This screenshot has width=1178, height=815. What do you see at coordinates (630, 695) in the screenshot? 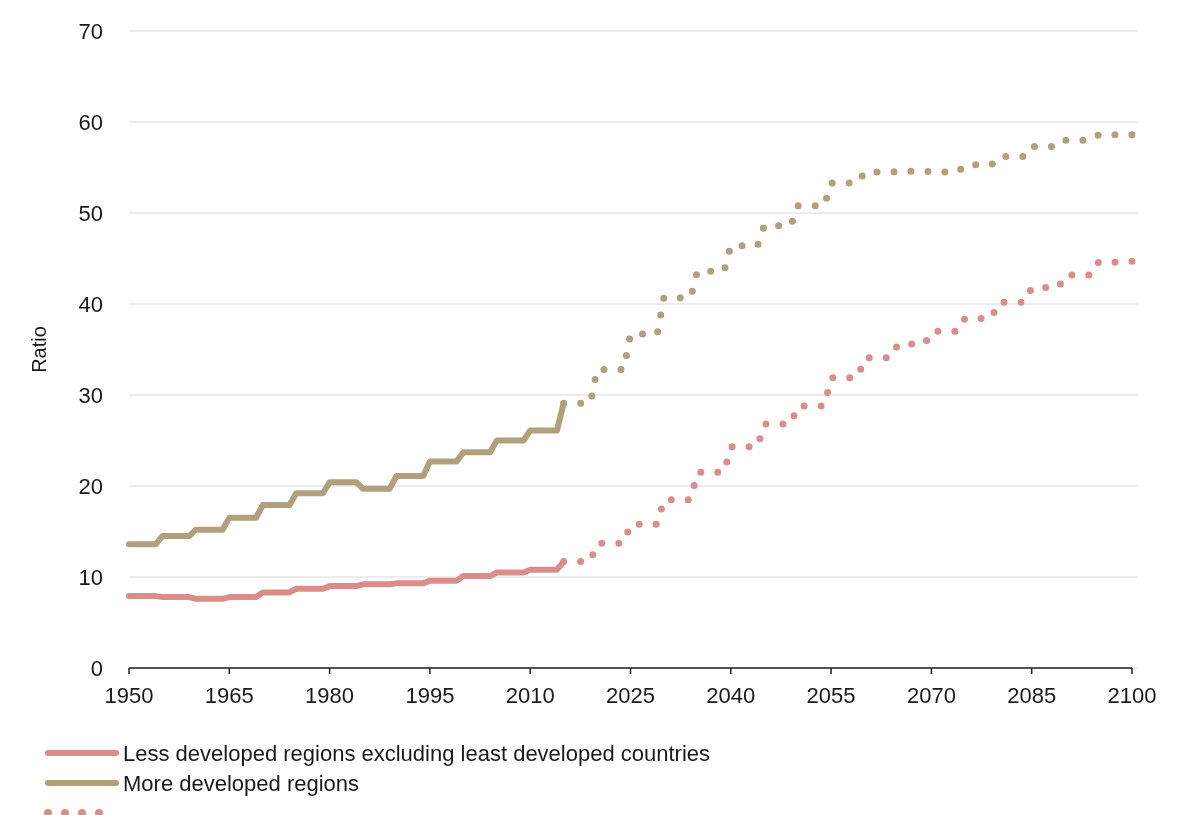
I see `x-tick-label: 2025` at bounding box center [630, 695].